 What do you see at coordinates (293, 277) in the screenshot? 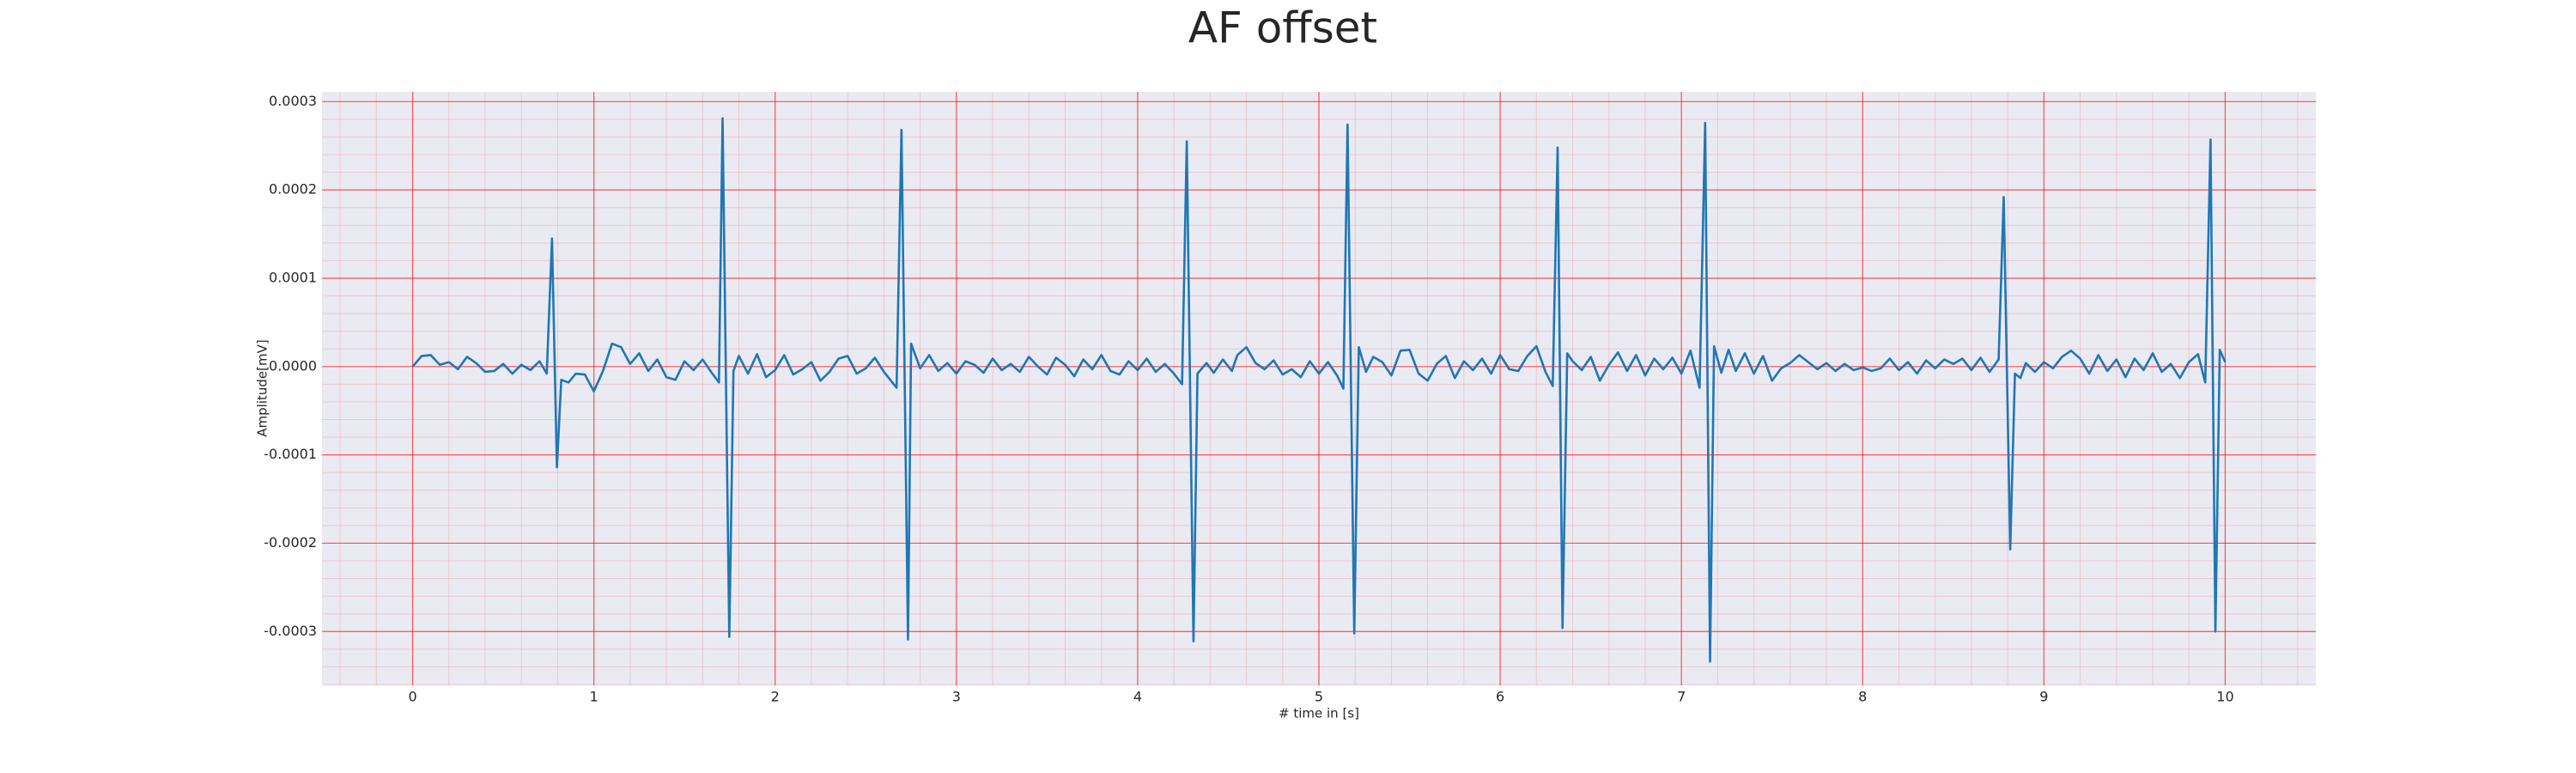
I see `y-tick-label: 0.0001` at bounding box center [293, 277].